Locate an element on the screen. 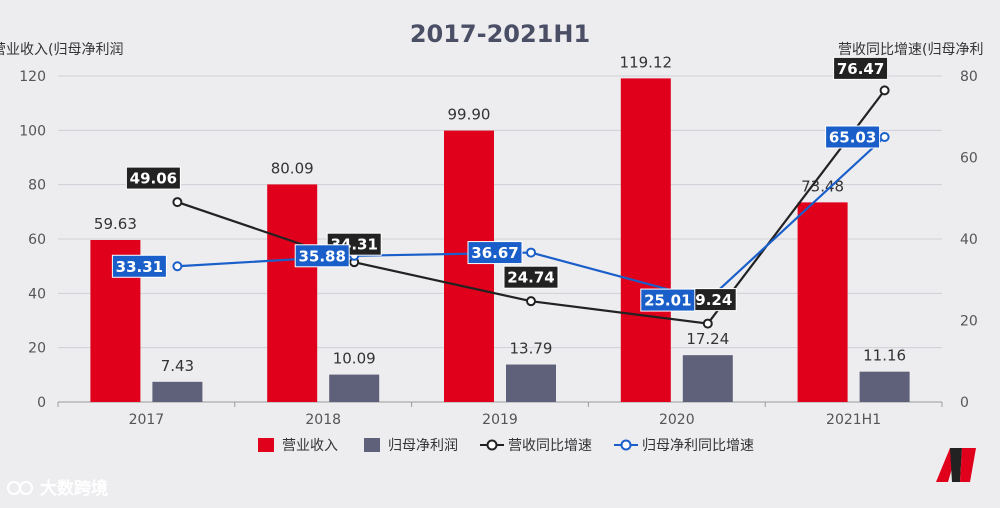 This screenshot has width=1000, height=508. x-tick-label: 2021H1 is located at coordinates (853, 420).